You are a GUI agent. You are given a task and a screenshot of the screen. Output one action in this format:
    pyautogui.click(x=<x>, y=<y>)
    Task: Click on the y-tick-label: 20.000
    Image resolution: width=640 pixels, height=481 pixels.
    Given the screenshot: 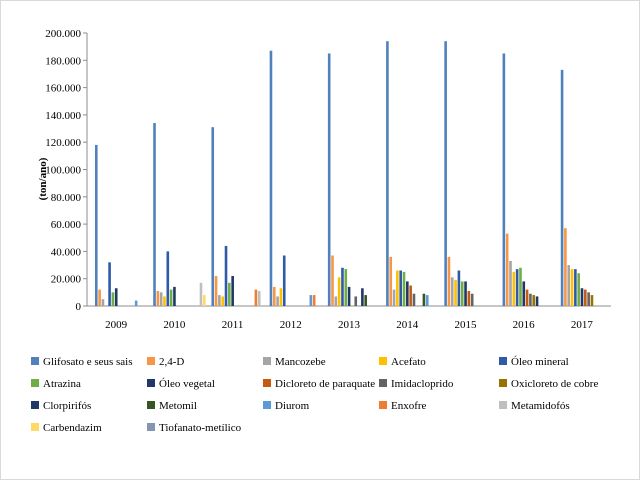 What is the action you would take?
    pyautogui.click(x=66, y=280)
    